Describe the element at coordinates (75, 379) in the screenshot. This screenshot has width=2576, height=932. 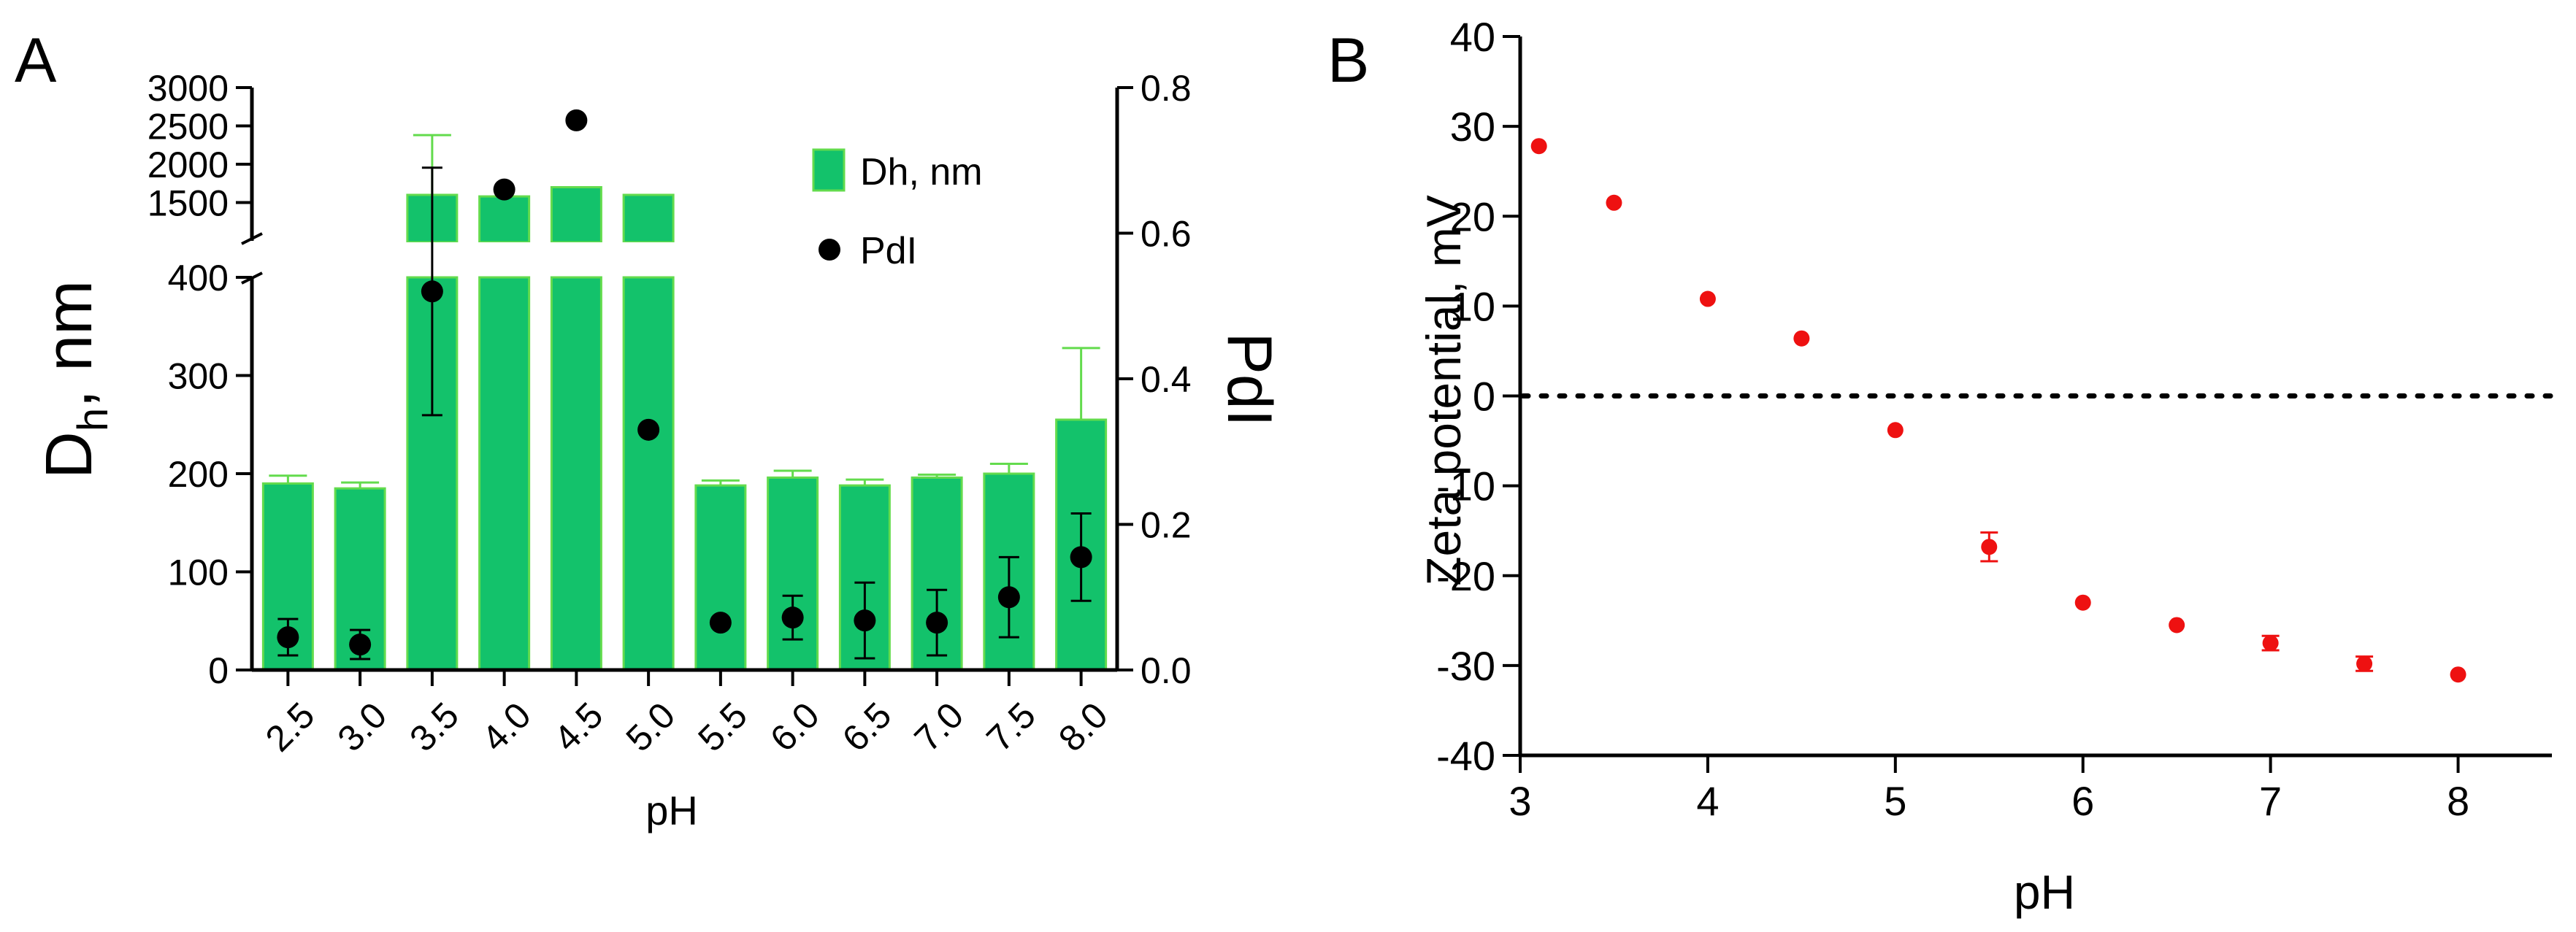
I see `panel-a-y-axis-label: Dh, nm` at that location.